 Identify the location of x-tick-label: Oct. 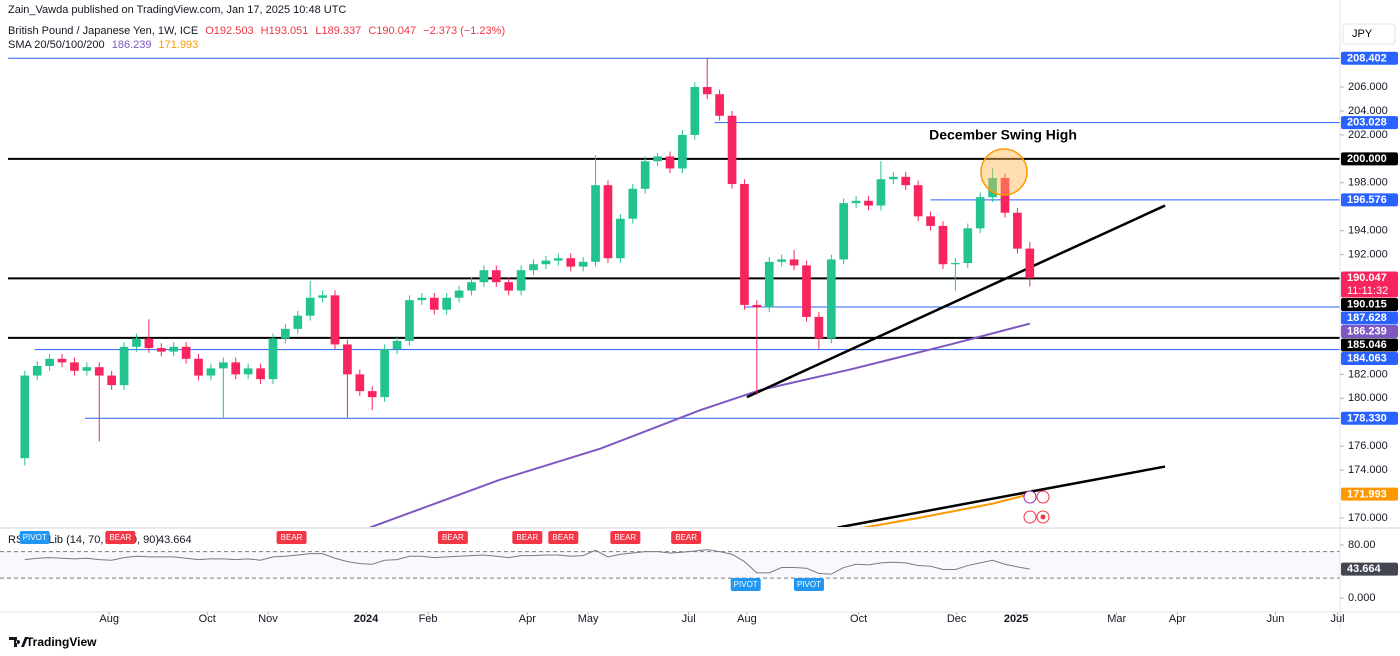
(858, 619).